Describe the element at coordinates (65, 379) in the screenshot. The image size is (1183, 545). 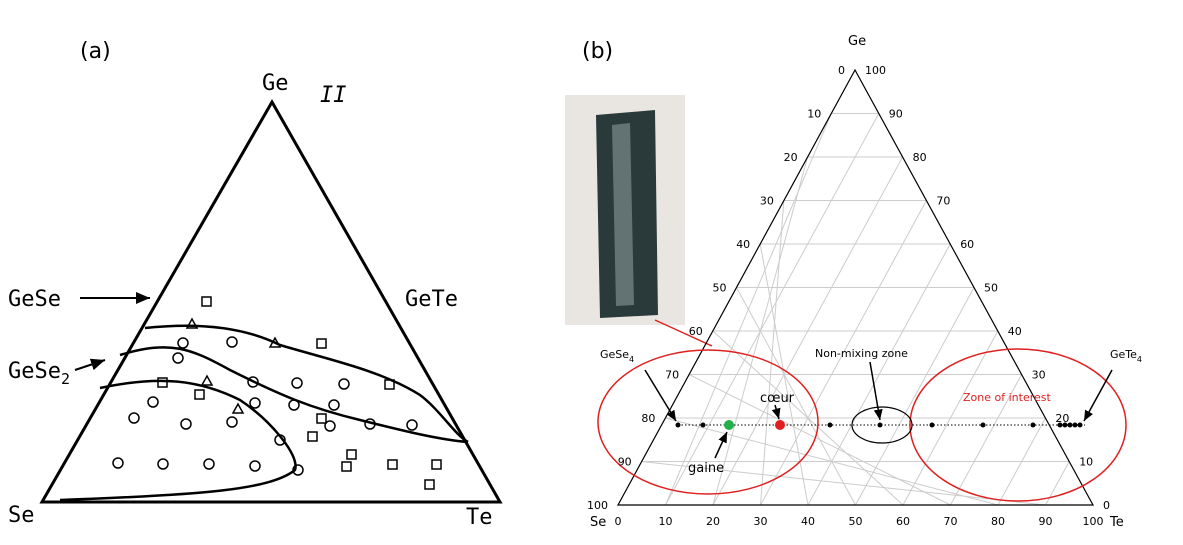
I see `subscript: 2` at that location.